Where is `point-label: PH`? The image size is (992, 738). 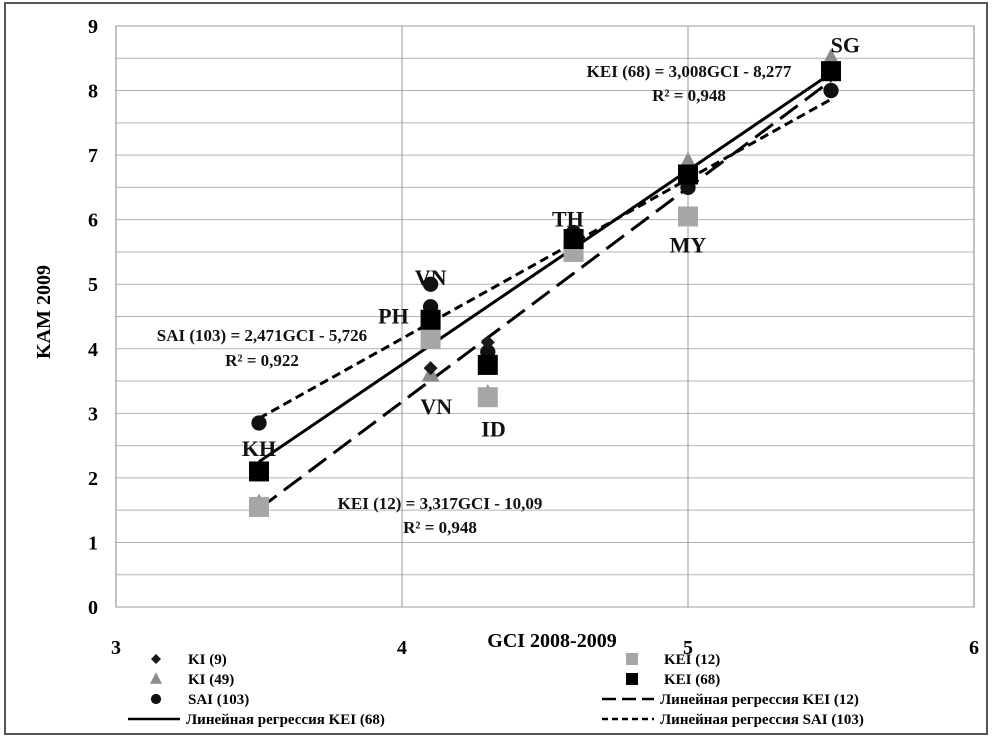
point-label: PH is located at coordinates (393, 316).